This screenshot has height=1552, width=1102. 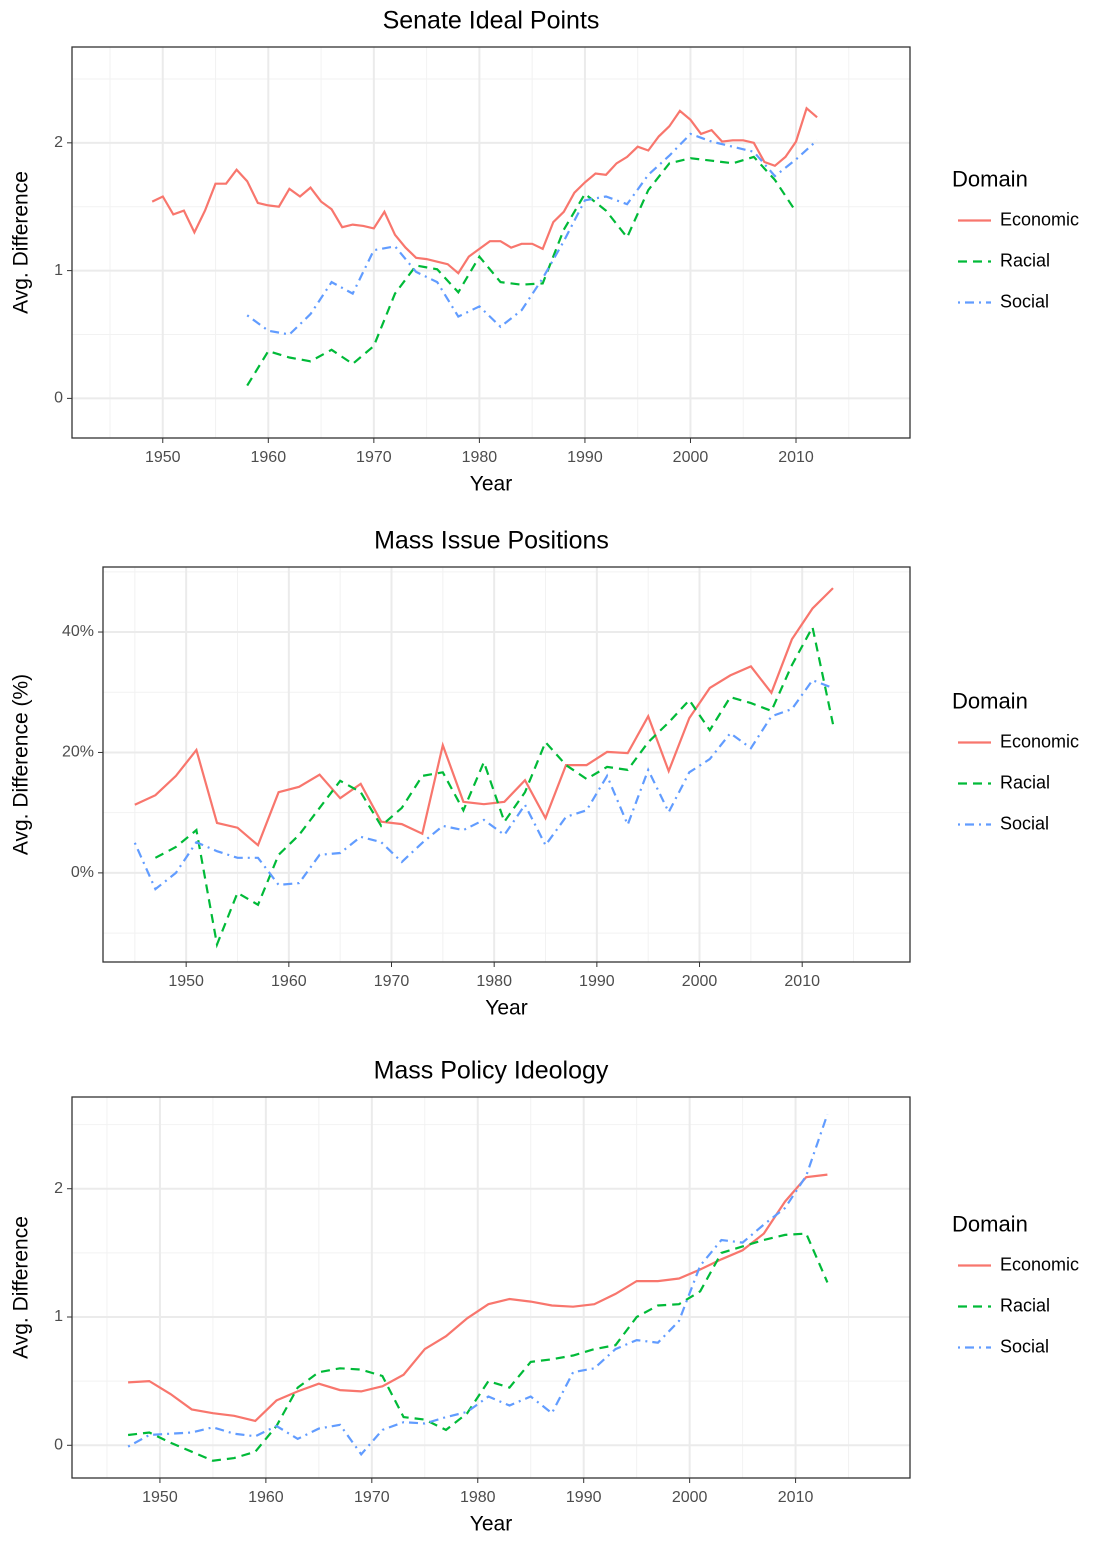 What do you see at coordinates (491, 21) in the screenshot?
I see `chart-title: Senate Ideal Points` at bounding box center [491, 21].